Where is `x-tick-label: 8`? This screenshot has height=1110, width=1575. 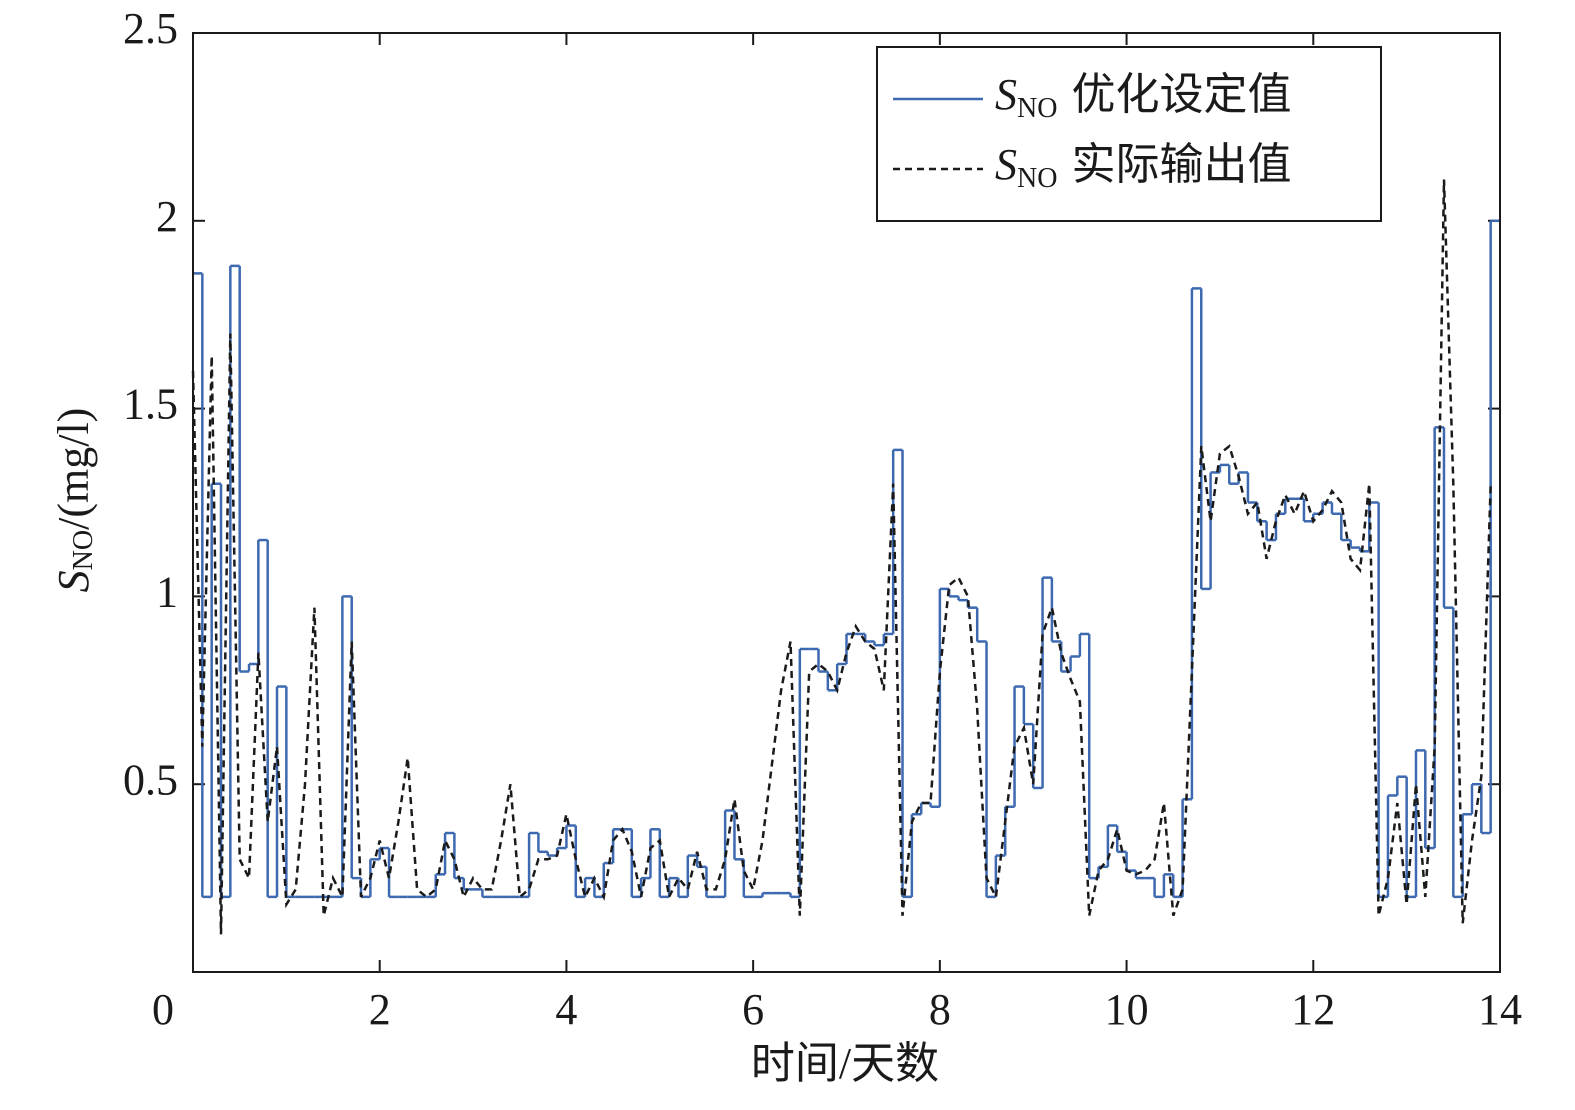
x-tick-label: 8 is located at coordinates (940, 1009).